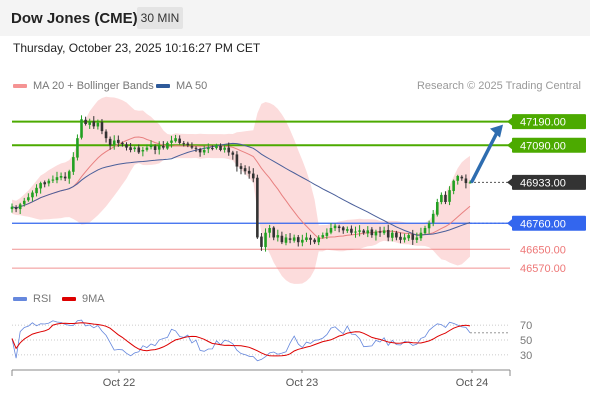 Image resolution: width=590 pixels, height=400 pixels. Describe the element at coordinates (20, 86) in the screenshot. I see `ma20-swatch-icon` at that location.